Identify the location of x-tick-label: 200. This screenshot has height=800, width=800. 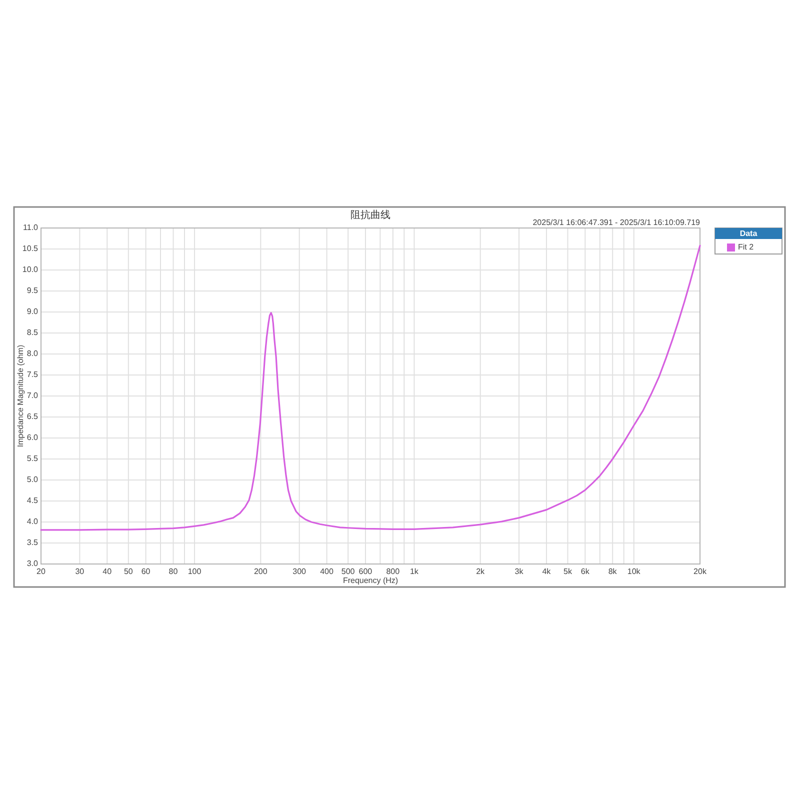
(261, 571).